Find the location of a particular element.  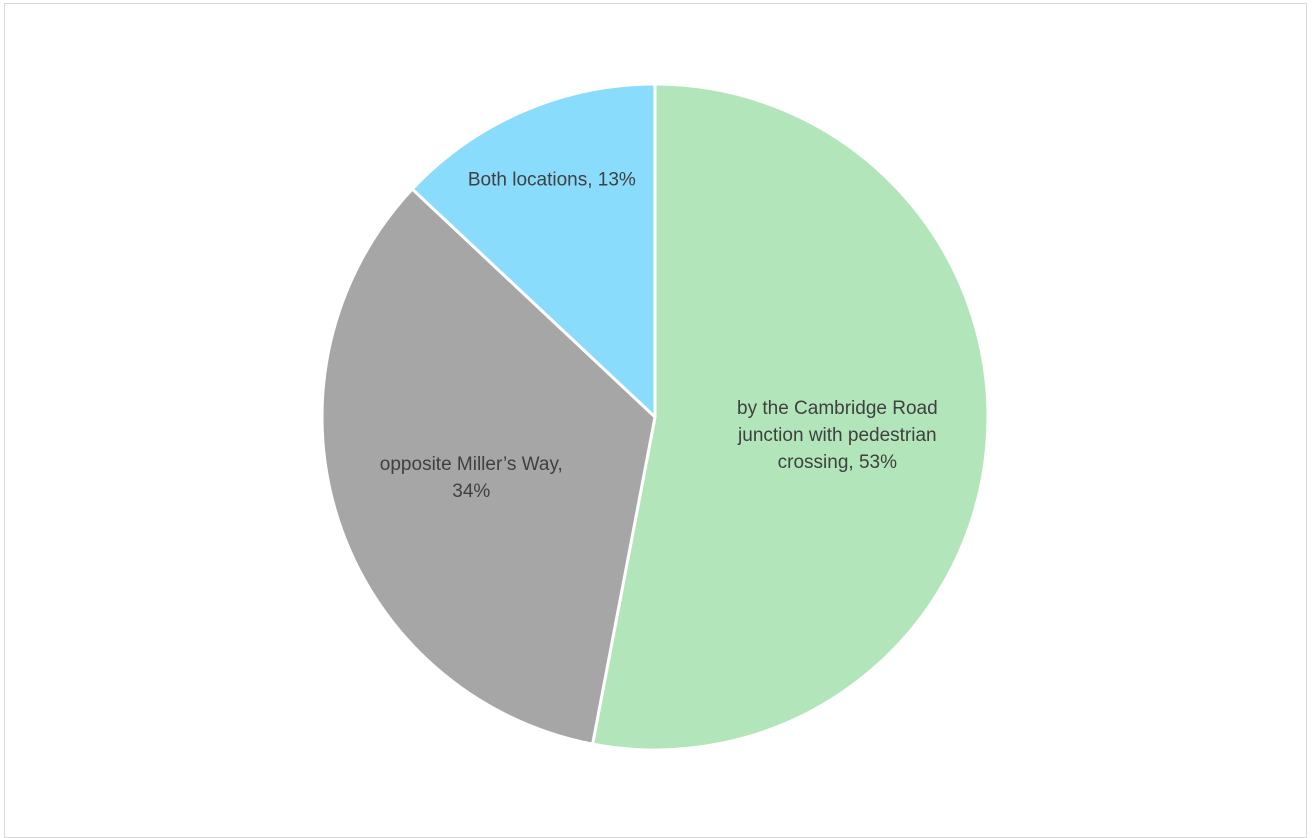

data-label-line: junction with pedestrian is located at coordinates (837, 435).